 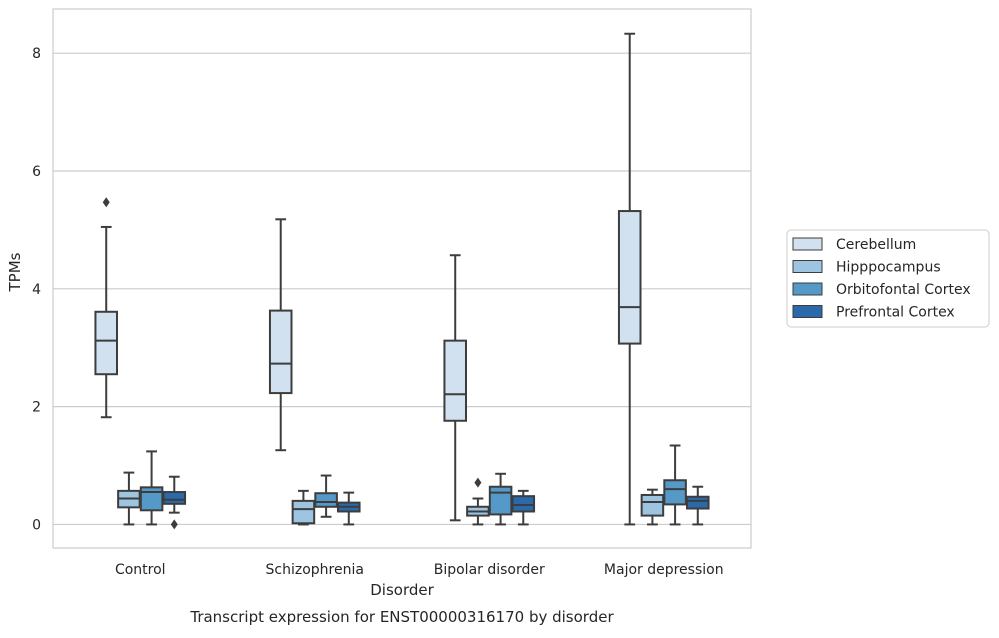 What do you see at coordinates (391, 498) in the screenshot?
I see `series-hipppocampus` at bounding box center [391, 498].